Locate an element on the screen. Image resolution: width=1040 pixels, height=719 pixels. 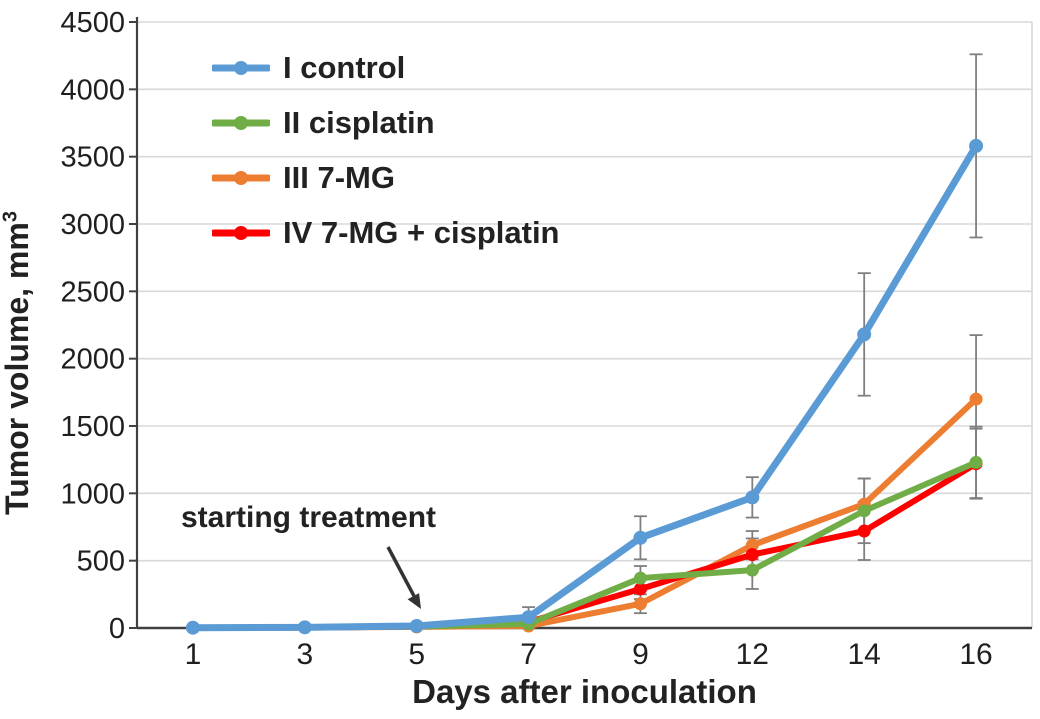
y-axis-title: Tumor volume, mm3 is located at coordinates (20, 363).